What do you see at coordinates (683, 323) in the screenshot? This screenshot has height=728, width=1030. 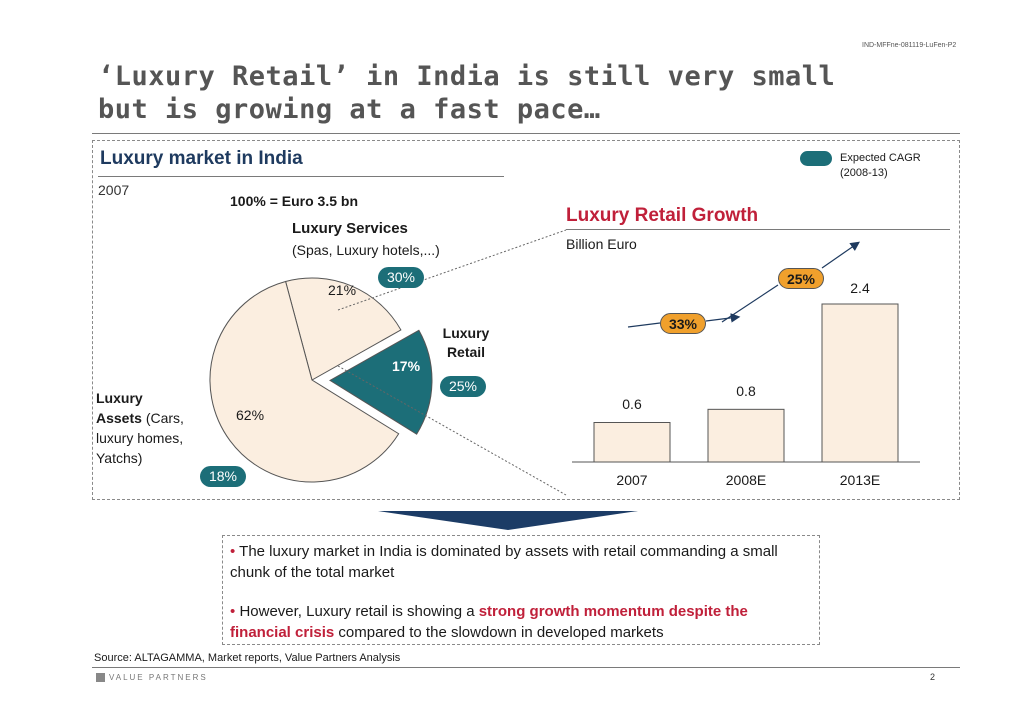 I see `growth-badge-2007-2008: 33%` at bounding box center [683, 323].